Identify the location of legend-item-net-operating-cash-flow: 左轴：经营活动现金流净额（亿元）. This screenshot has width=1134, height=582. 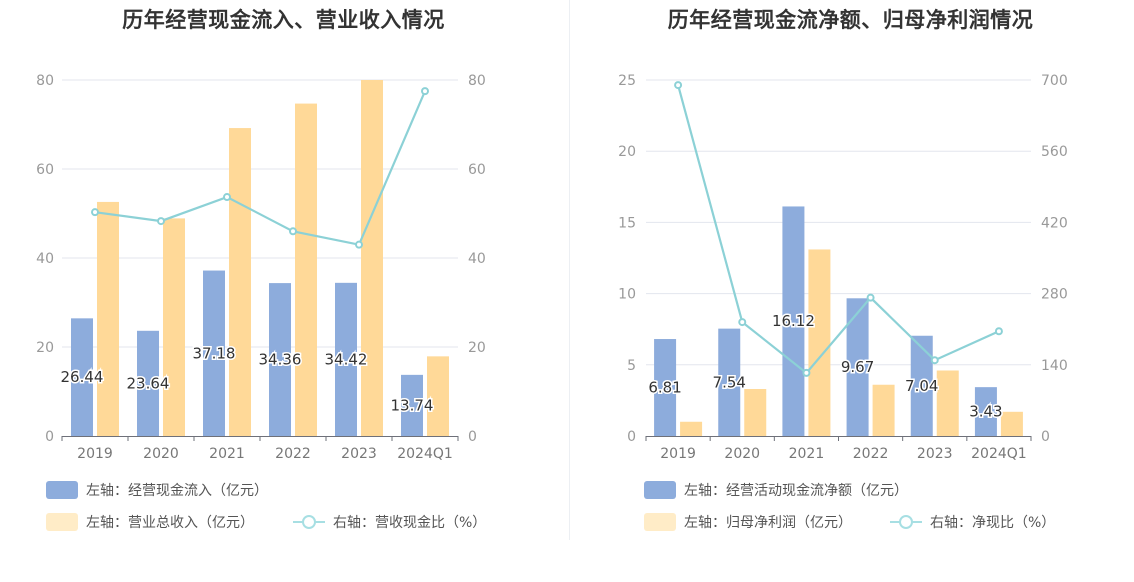
(776, 490).